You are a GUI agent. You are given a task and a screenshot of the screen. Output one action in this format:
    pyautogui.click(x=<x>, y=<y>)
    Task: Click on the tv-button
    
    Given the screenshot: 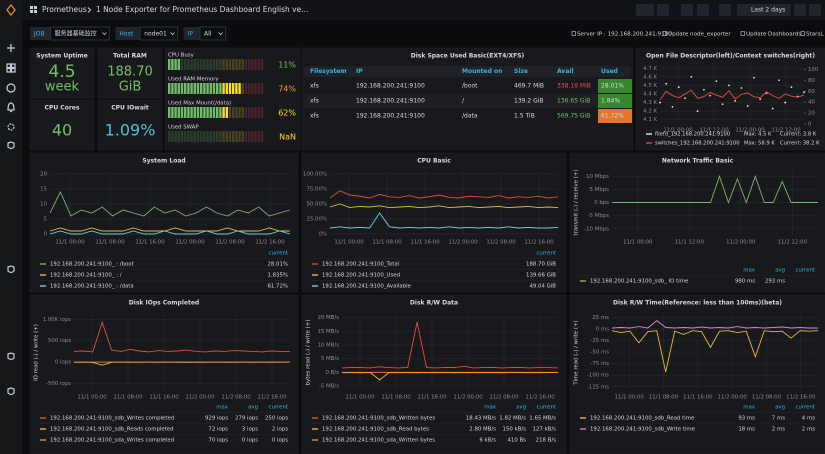 What is the action you would take?
    pyautogui.click(x=725, y=10)
    